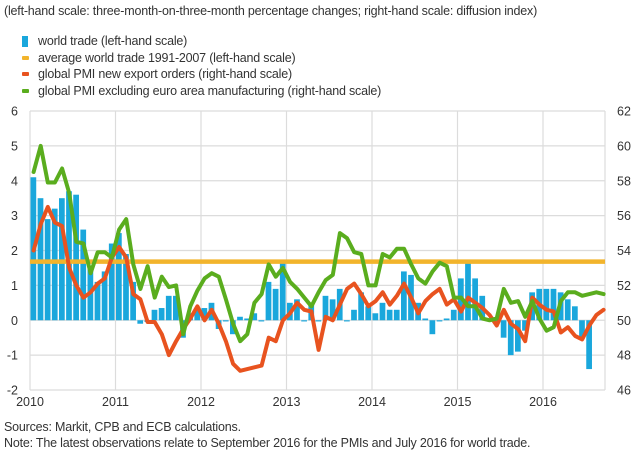 The height and width of the screenshot is (457, 640). What do you see at coordinates (543, 402) in the screenshot?
I see `x-tick-label: 2016` at bounding box center [543, 402].